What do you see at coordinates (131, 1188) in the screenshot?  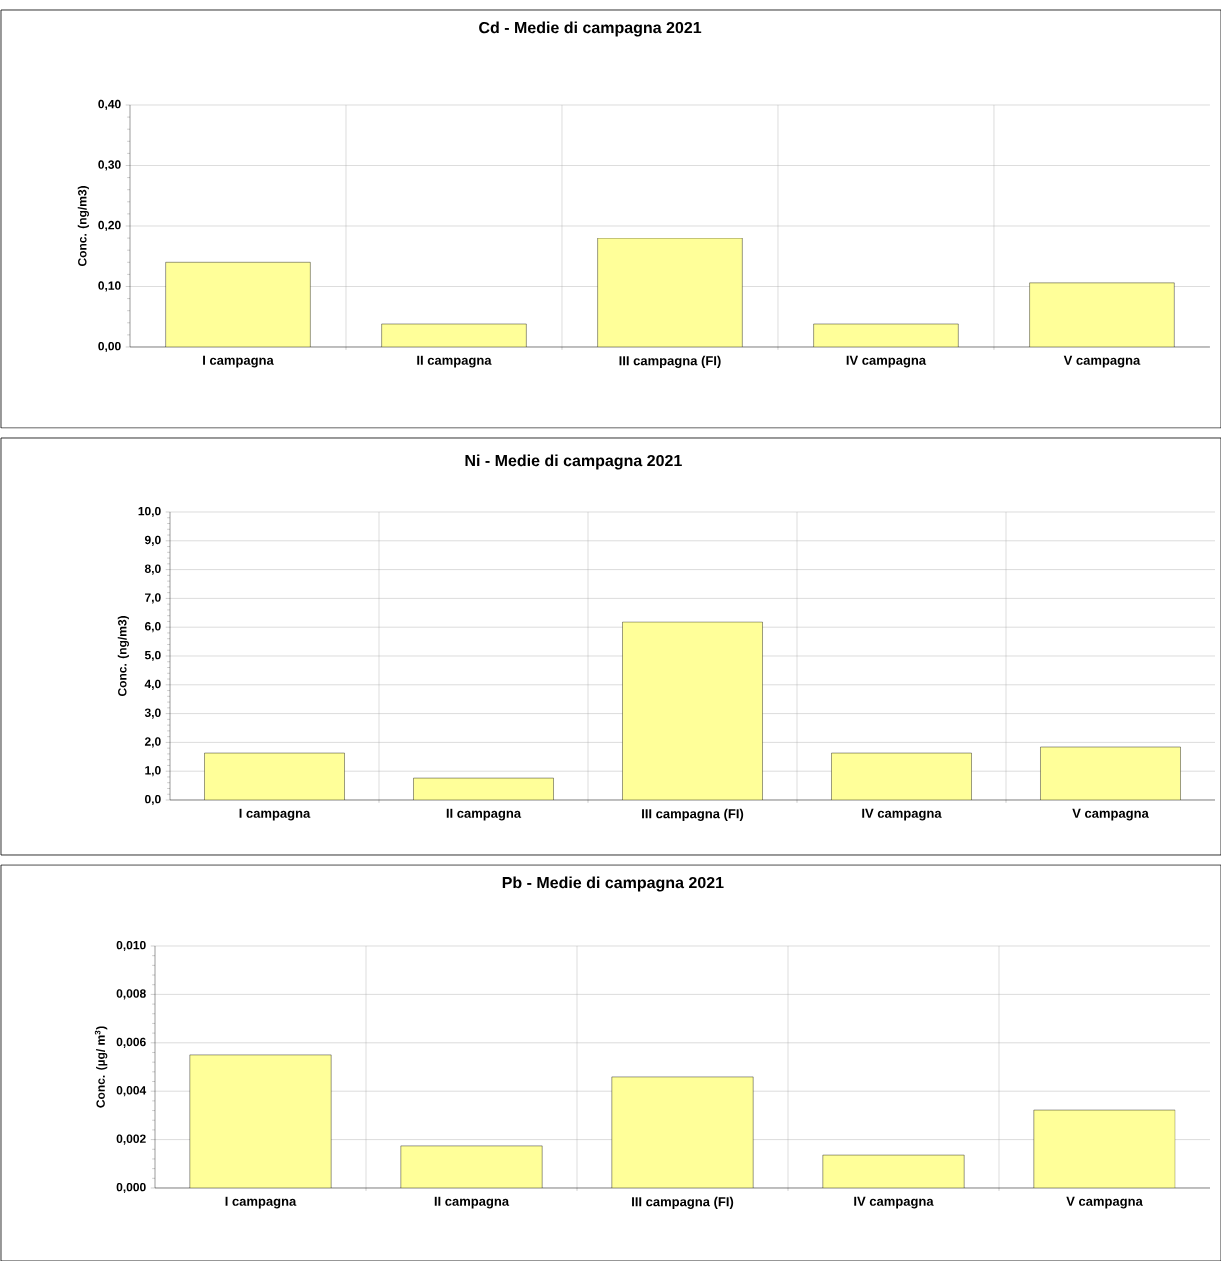 I see `y-tick-label: 0,000` at bounding box center [131, 1188].